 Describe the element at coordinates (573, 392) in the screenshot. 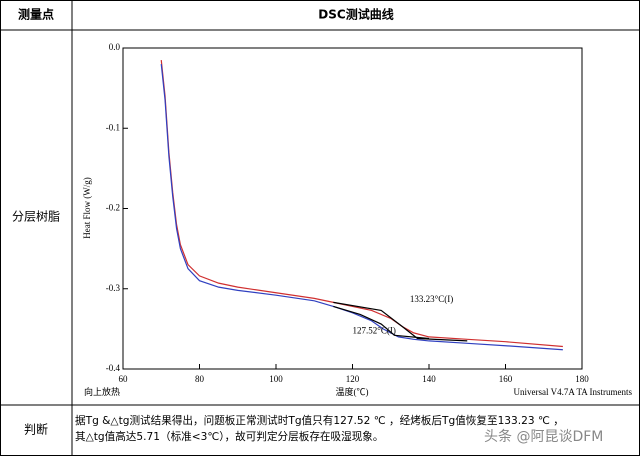

I see `note: Universal V4.7A TA Instruments` at that location.